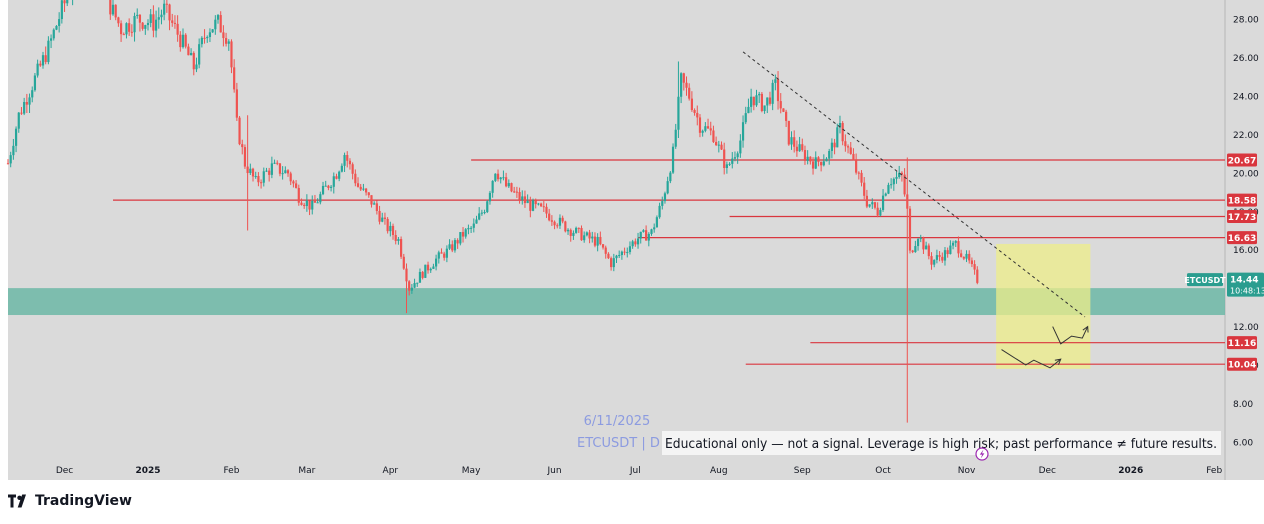 This screenshot has width=1264, height=524. What do you see at coordinates (1247, 291) in the screenshot?
I see `countdown-timer: 10:48:13` at bounding box center [1247, 291].